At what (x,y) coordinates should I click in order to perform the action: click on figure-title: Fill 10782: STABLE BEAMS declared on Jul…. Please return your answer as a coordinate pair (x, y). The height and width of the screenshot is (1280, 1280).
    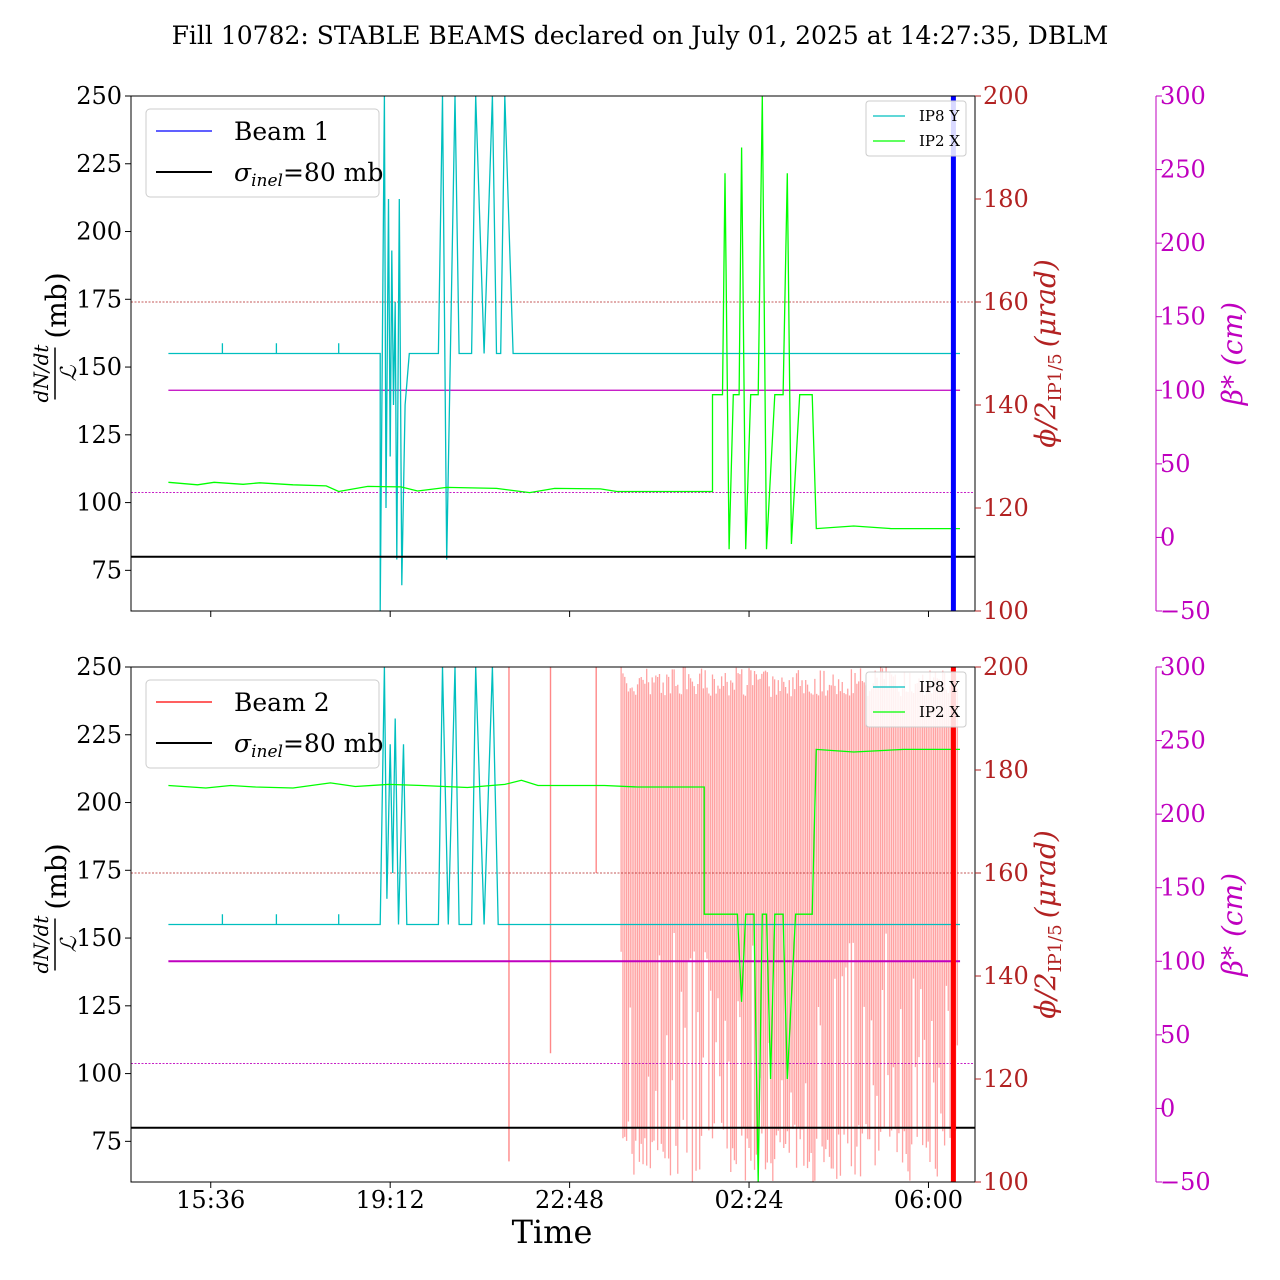
    Looking at the image, I should click on (640, 35).